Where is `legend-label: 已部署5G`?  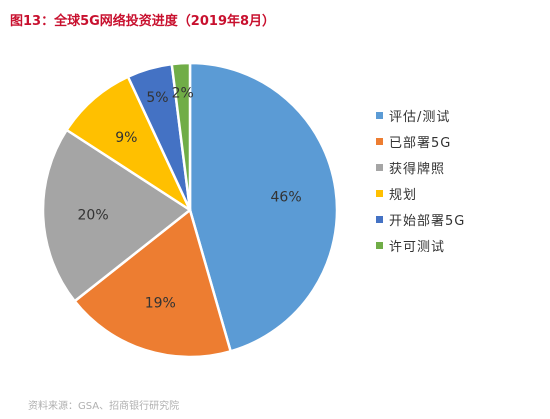 legend-label: 已部署5G is located at coordinates (420, 143).